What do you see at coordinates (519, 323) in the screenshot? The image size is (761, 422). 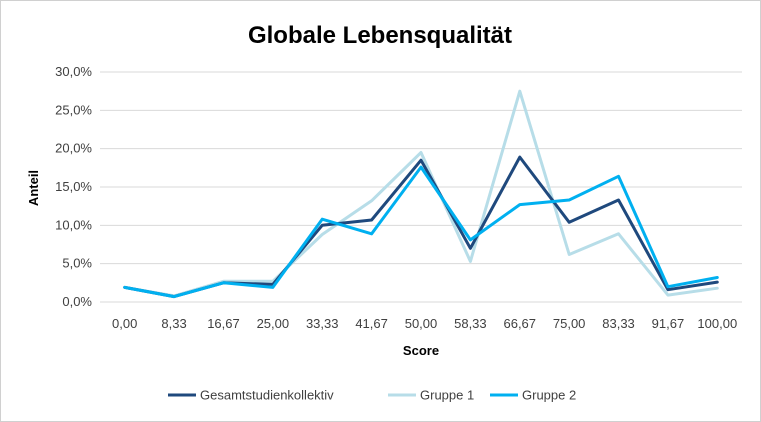 I see `x-tick-label: 66,67` at bounding box center [519, 323].